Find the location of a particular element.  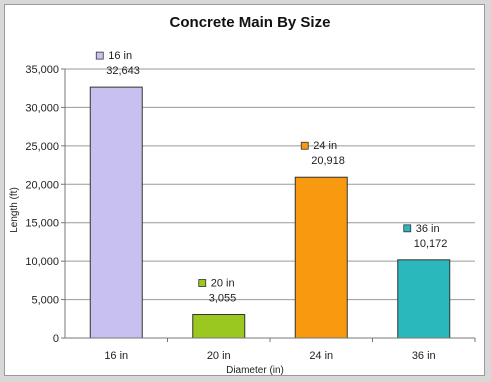

y-axis-label: Length (ft) is located at coordinates (14, 210).